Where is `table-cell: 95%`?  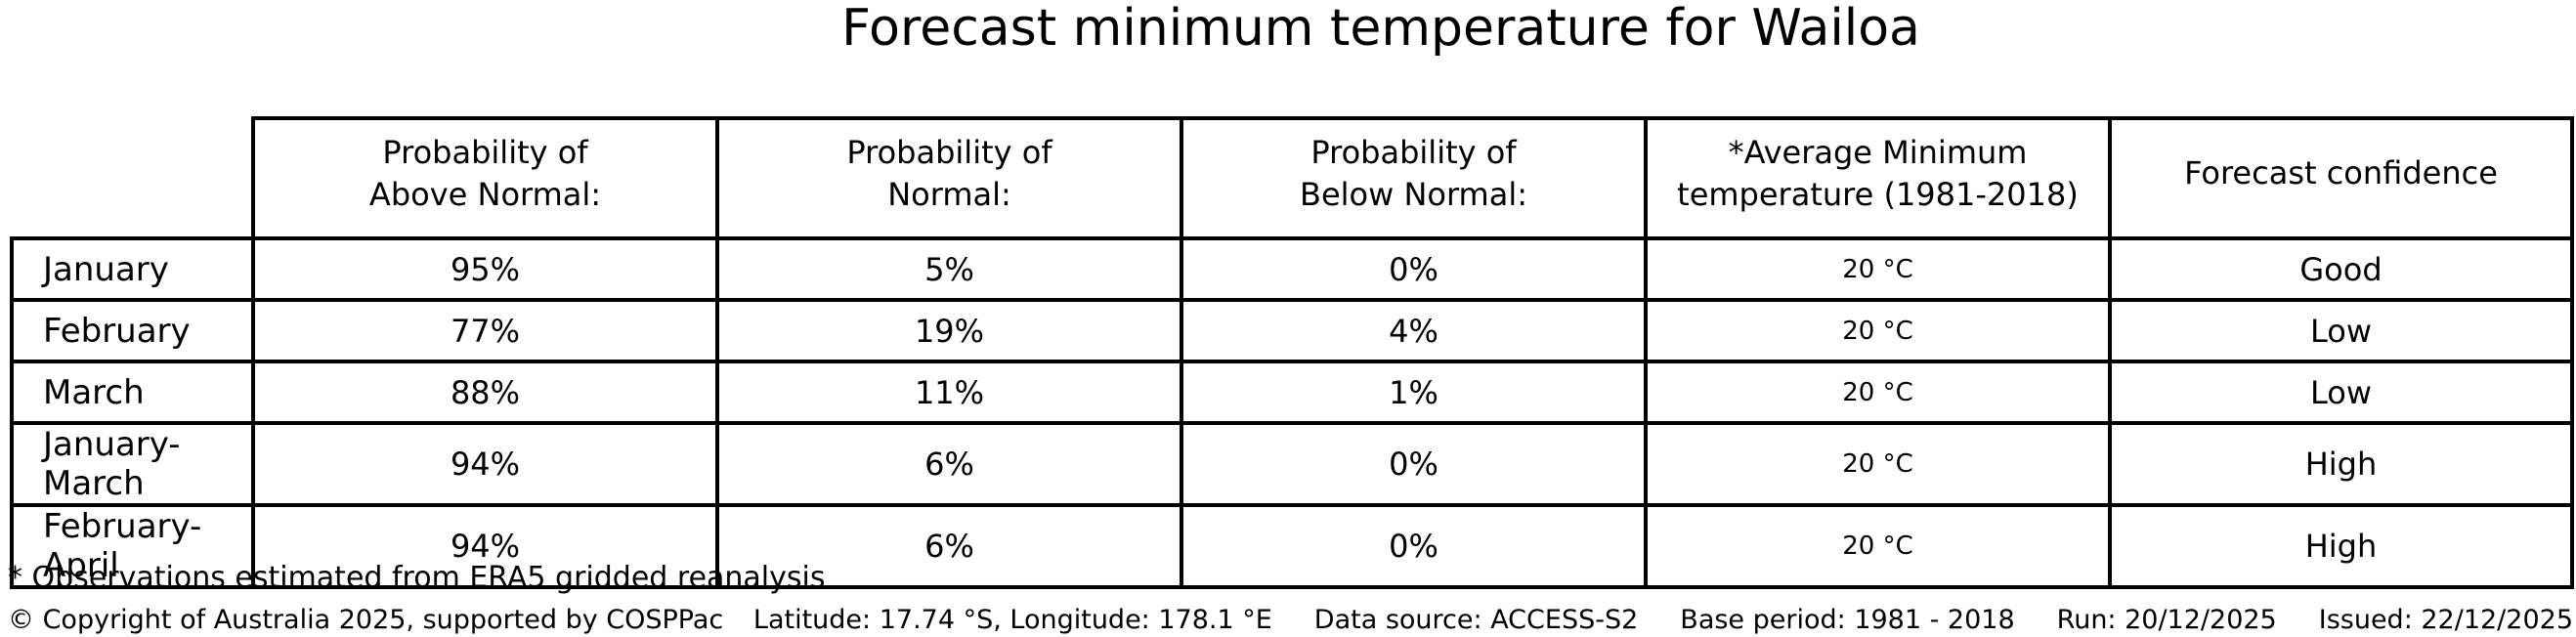 table-cell: 95% is located at coordinates (485, 269).